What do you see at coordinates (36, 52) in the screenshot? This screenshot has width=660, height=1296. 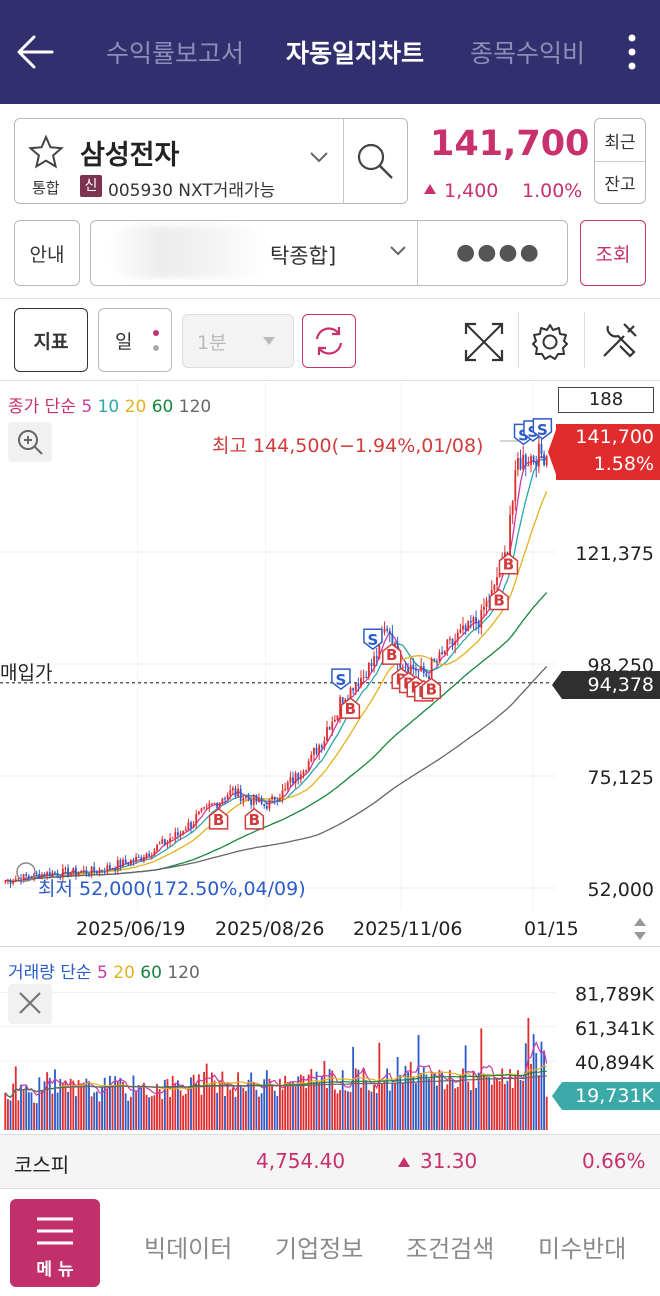 I see `back-arrow-icon` at bounding box center [36, 52].